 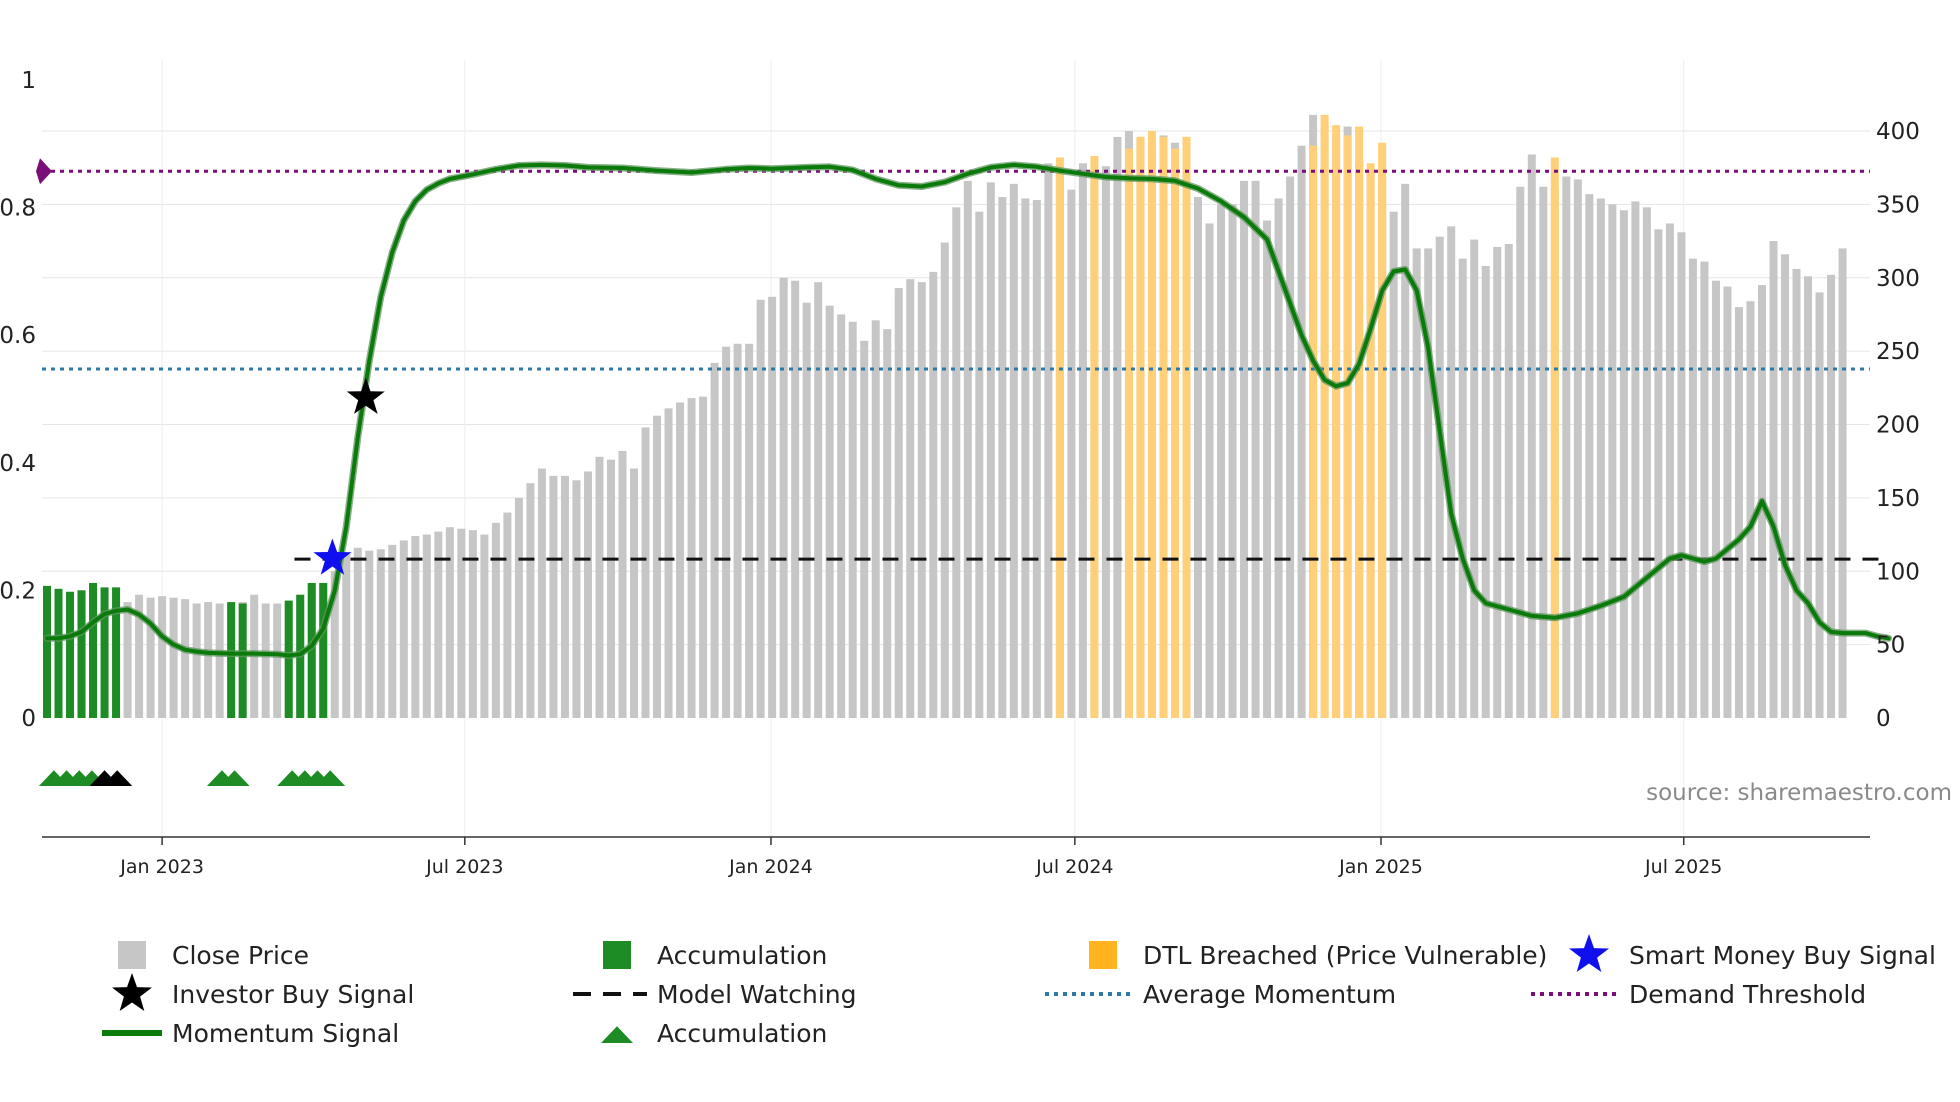 I want to click on demand-threshold-marker, so click(x=44, y=171).